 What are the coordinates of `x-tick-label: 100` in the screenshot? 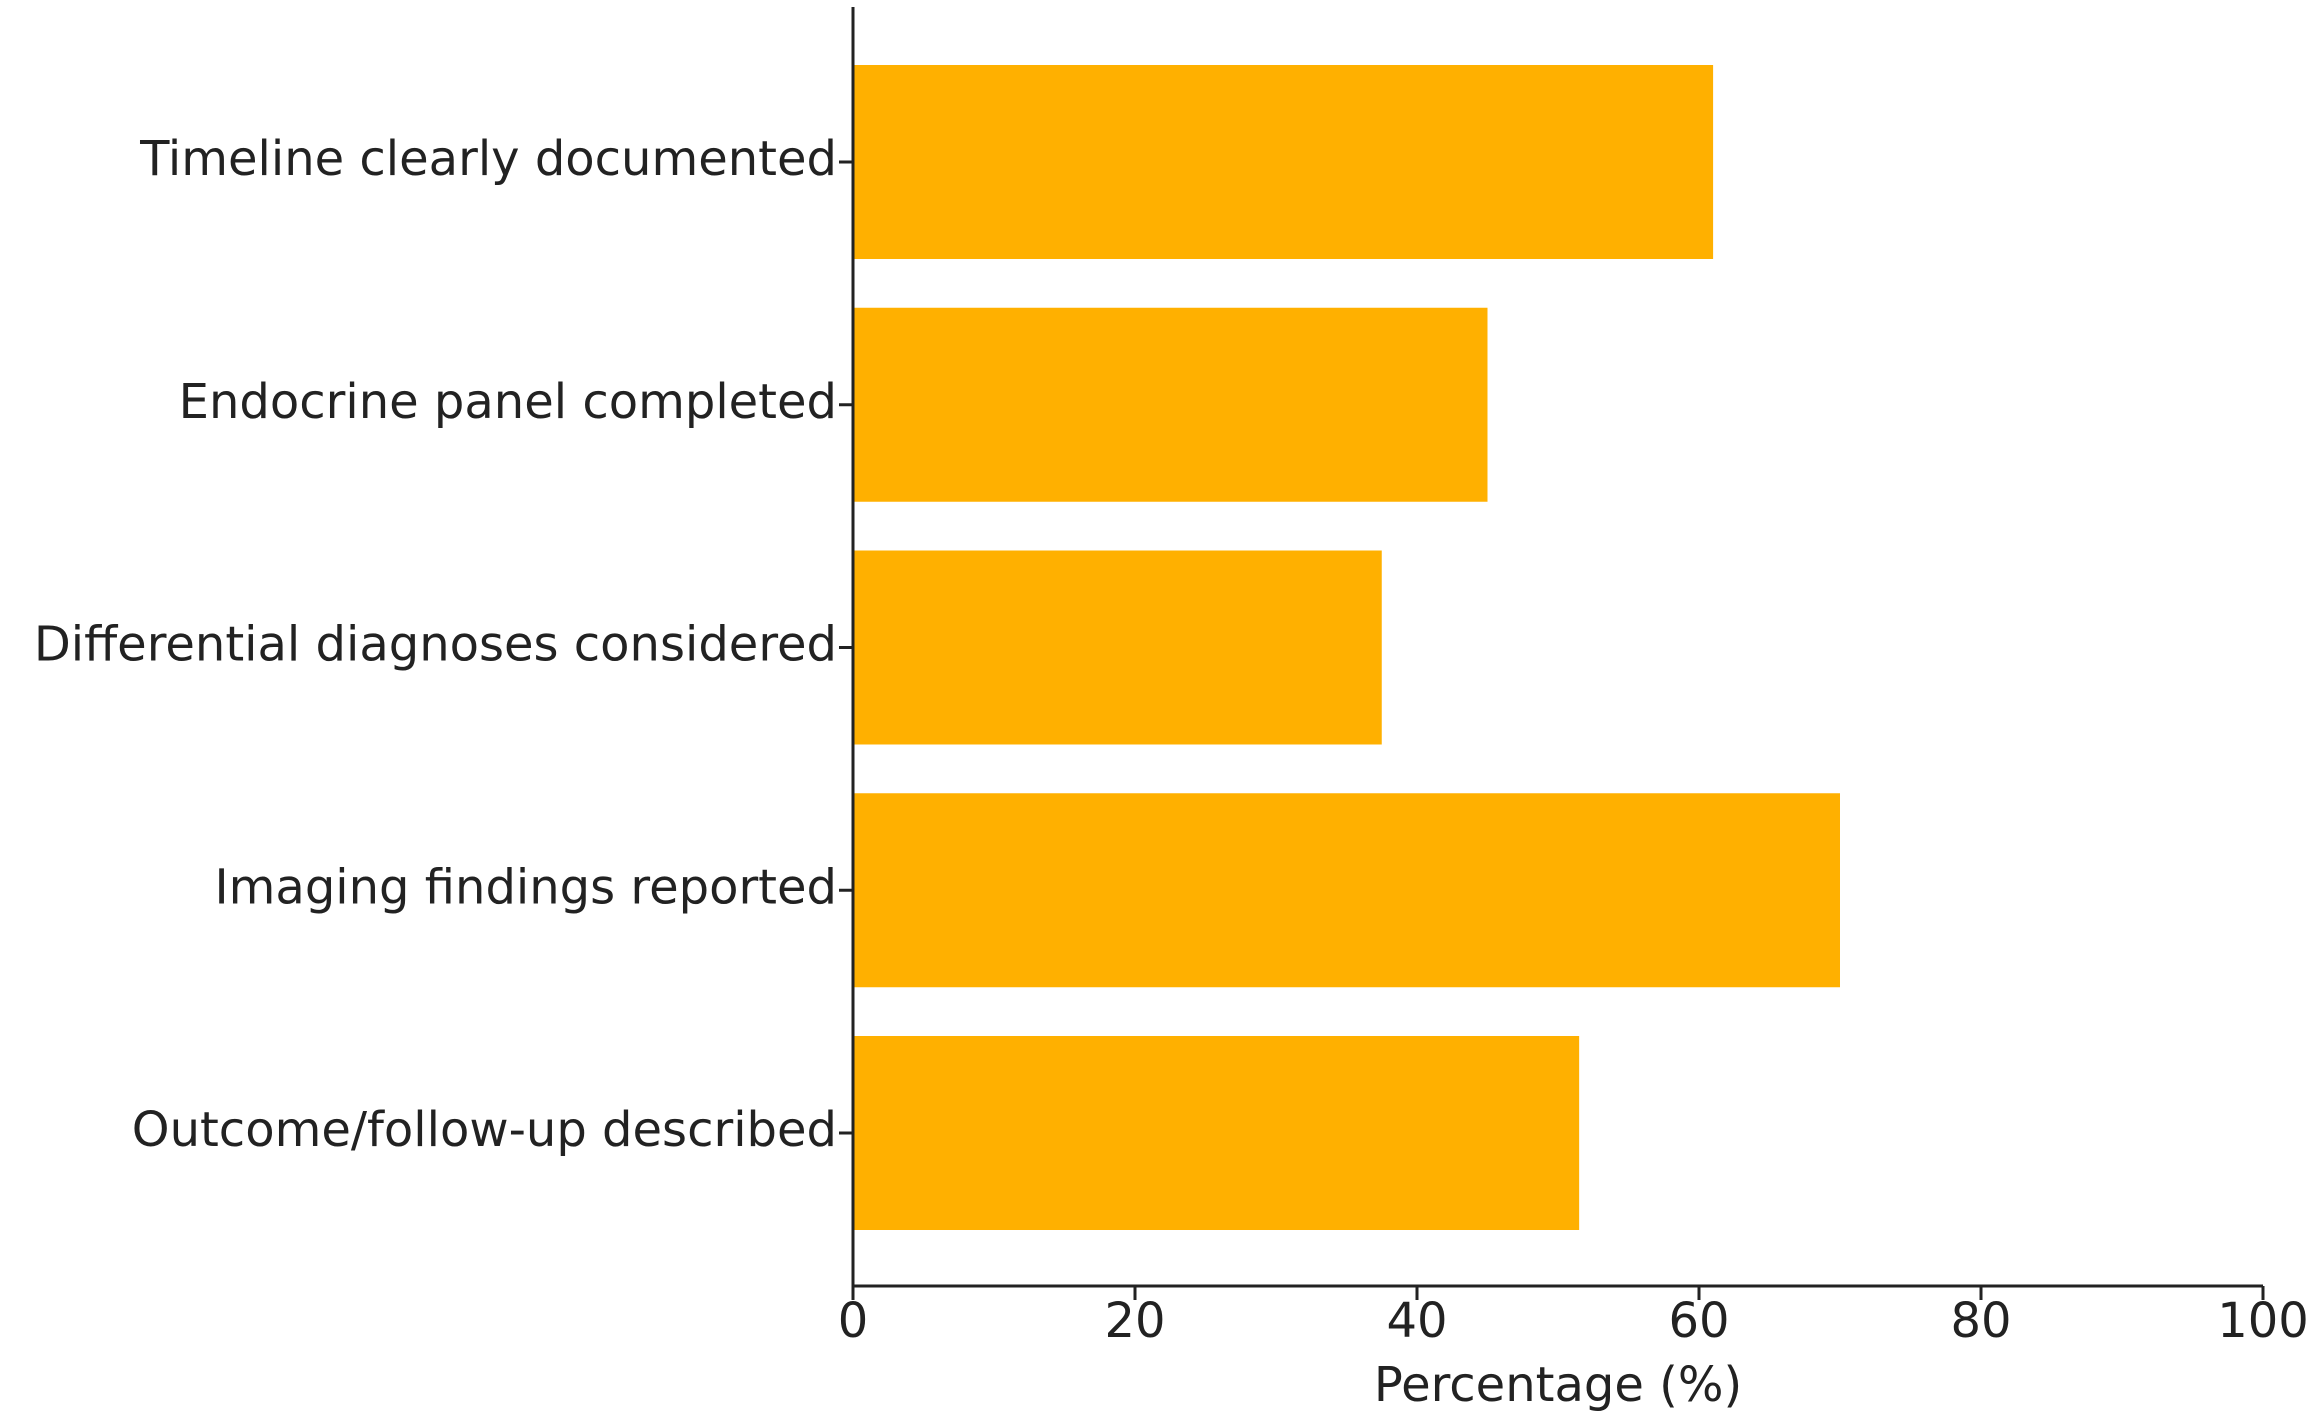 It's located at (2263, 1321).